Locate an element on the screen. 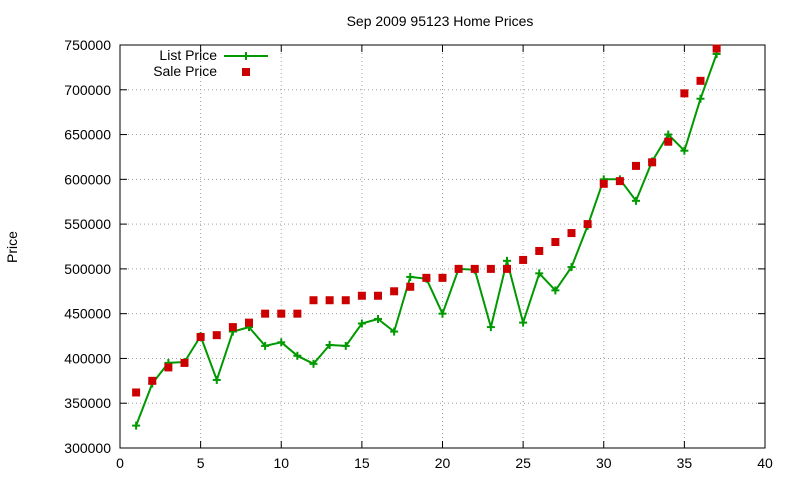 Image resolution: width=800 pixels, height=480 pixels. y-tick-label: 550000 is located at coordinates (87, 224).